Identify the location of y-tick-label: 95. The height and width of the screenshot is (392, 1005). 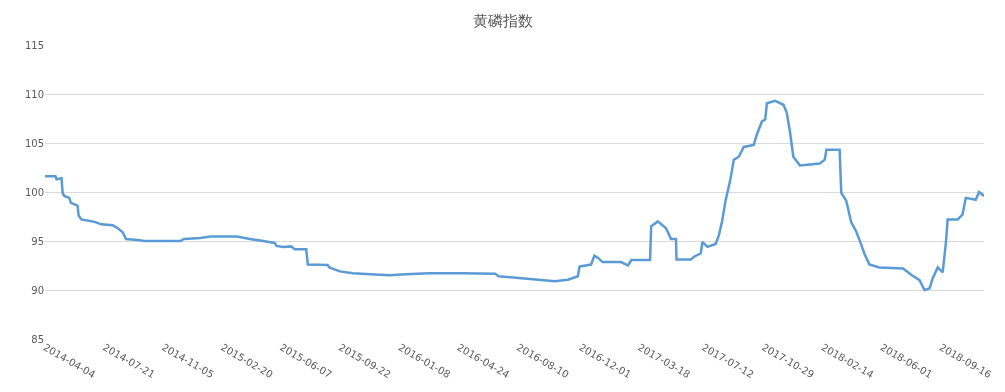
(37, 241).